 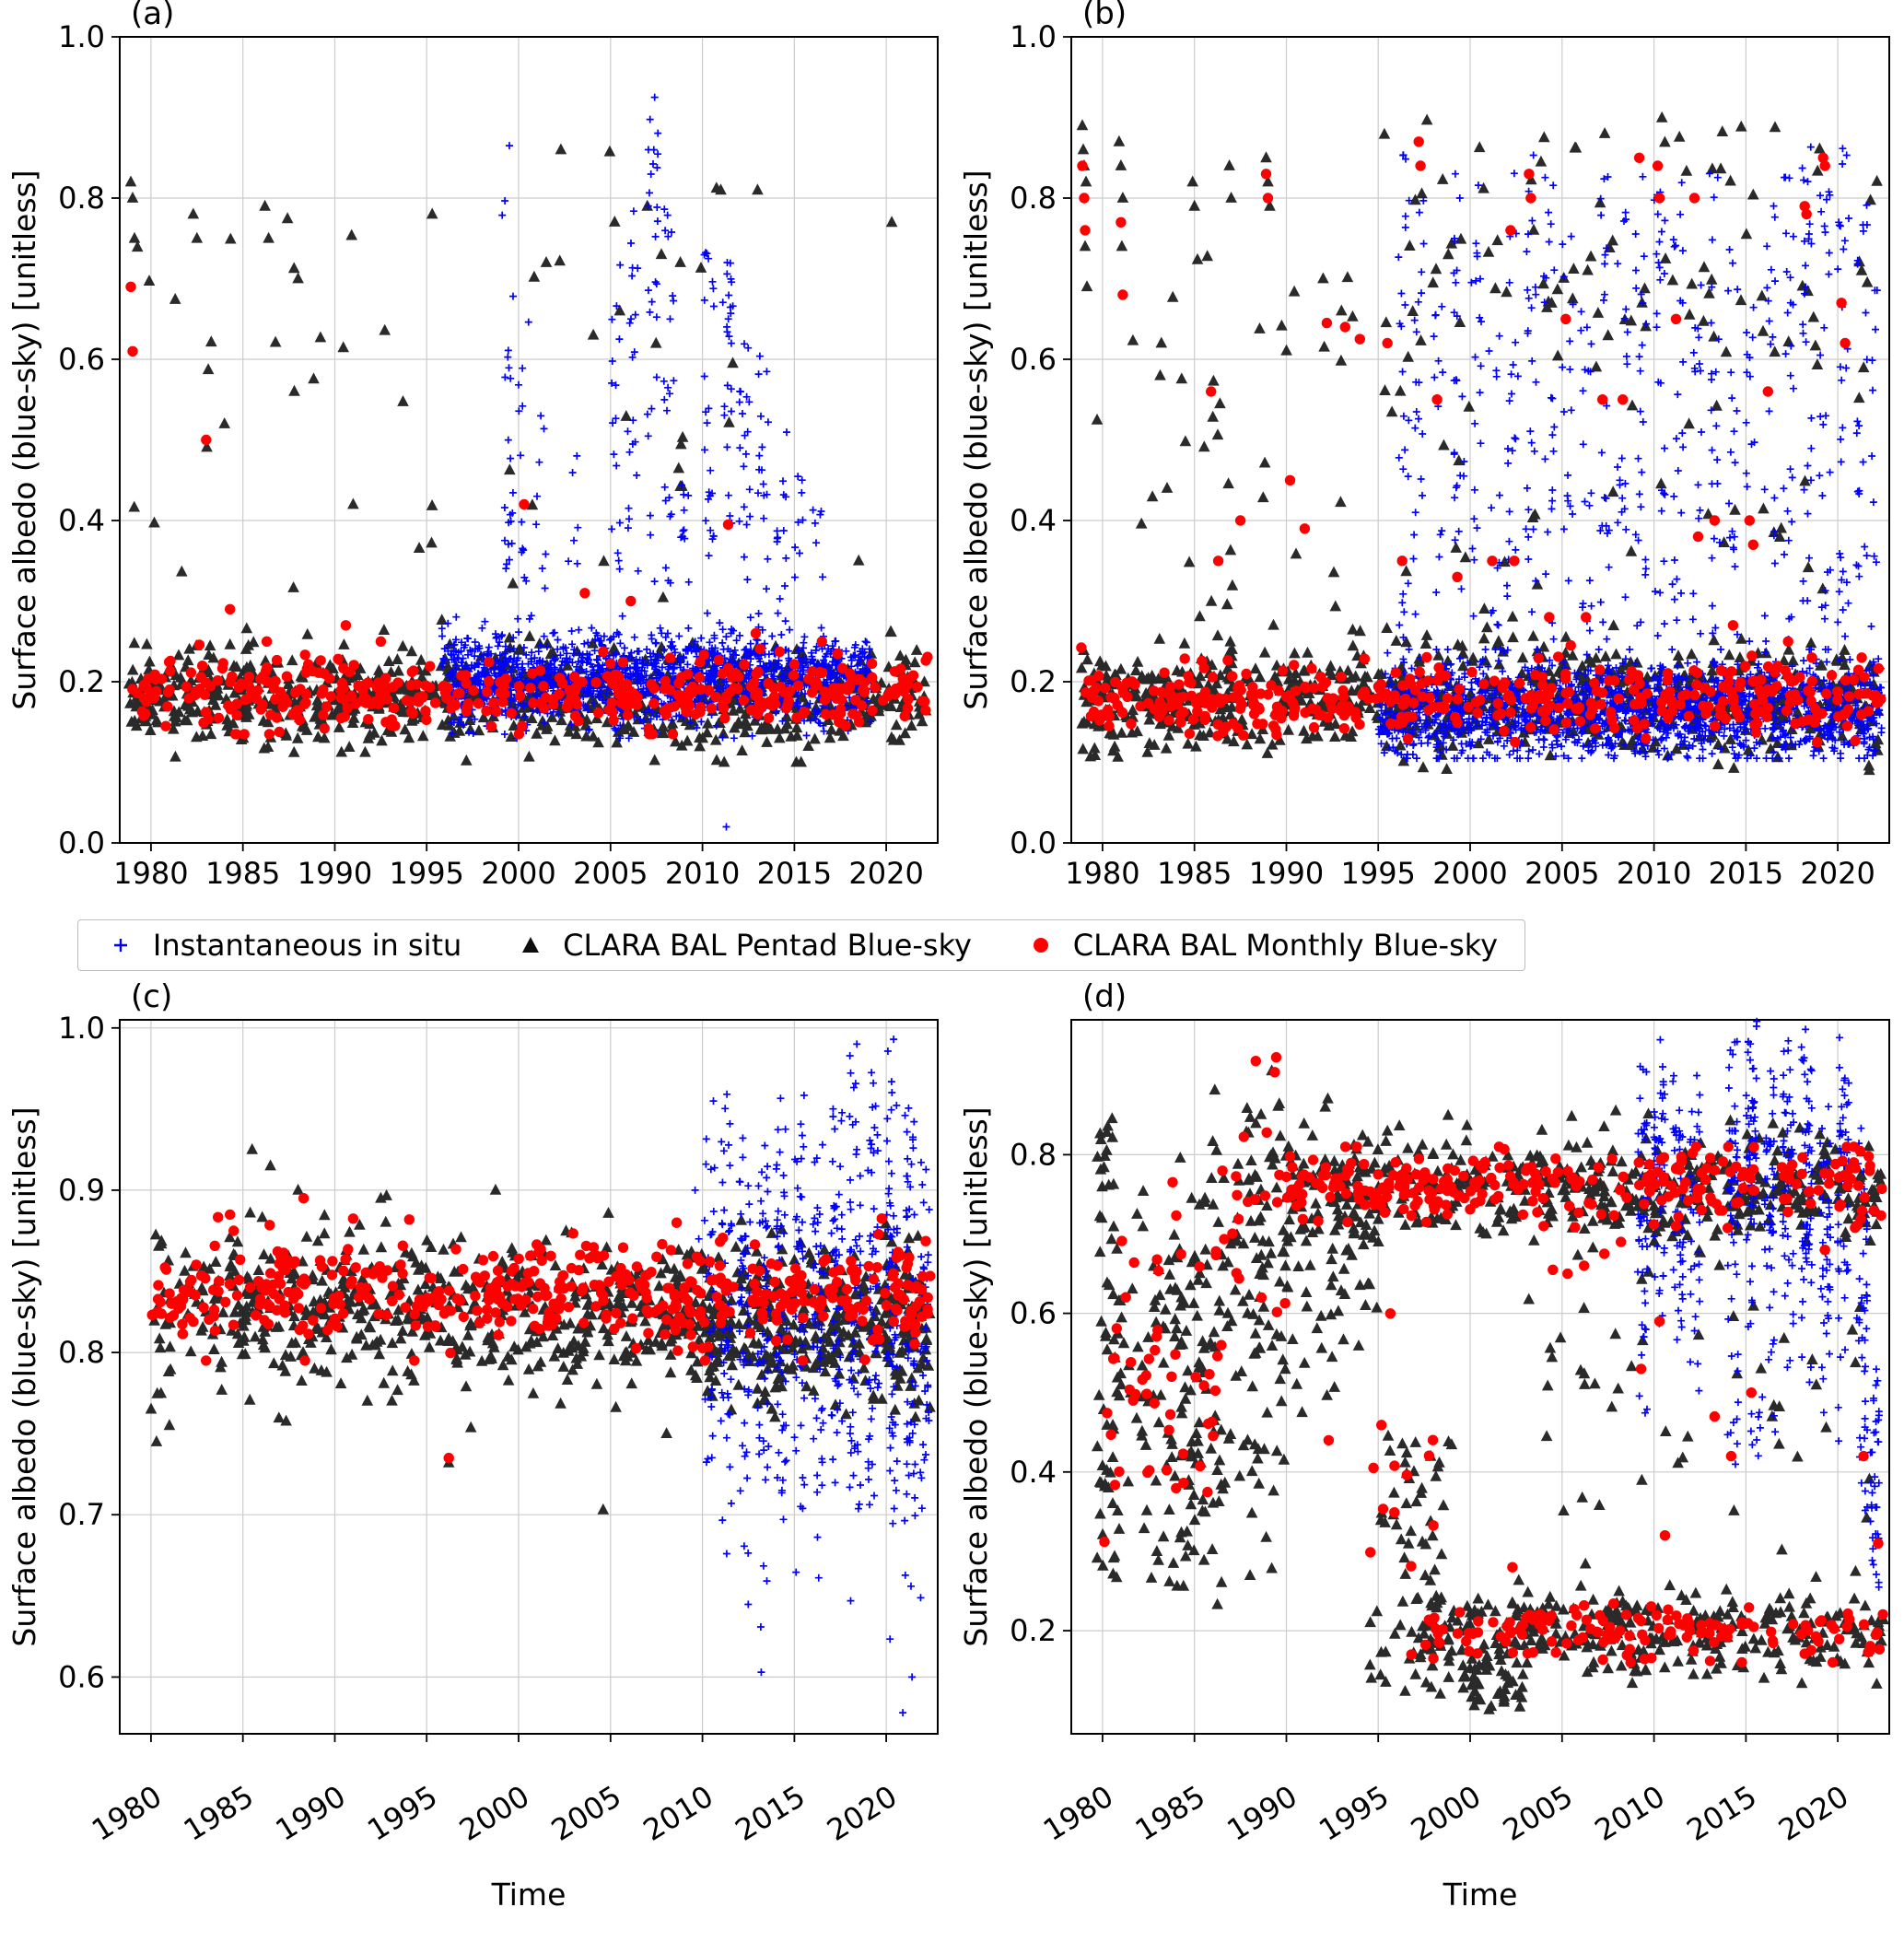 What do you see at coordinates (1104, 996) in the screenshot?
I see `panel-letter: (d)` at bounding box center [1104, 996].